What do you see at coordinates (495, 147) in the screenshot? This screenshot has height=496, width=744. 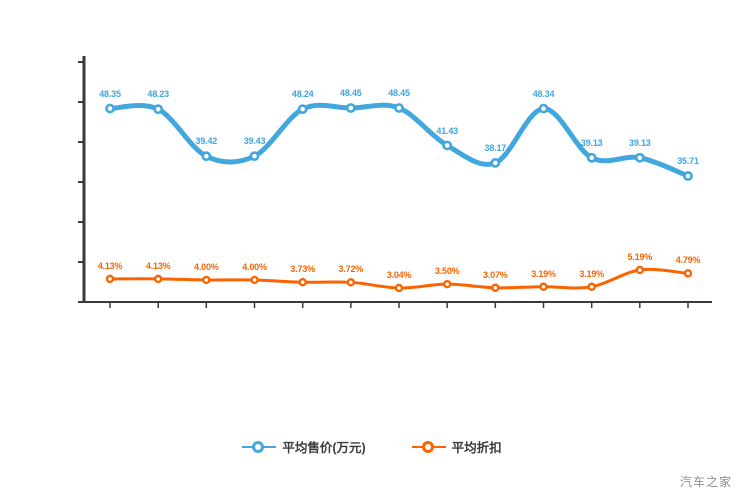 I see `data-label: 38.17` at bounding box center [495, 147].